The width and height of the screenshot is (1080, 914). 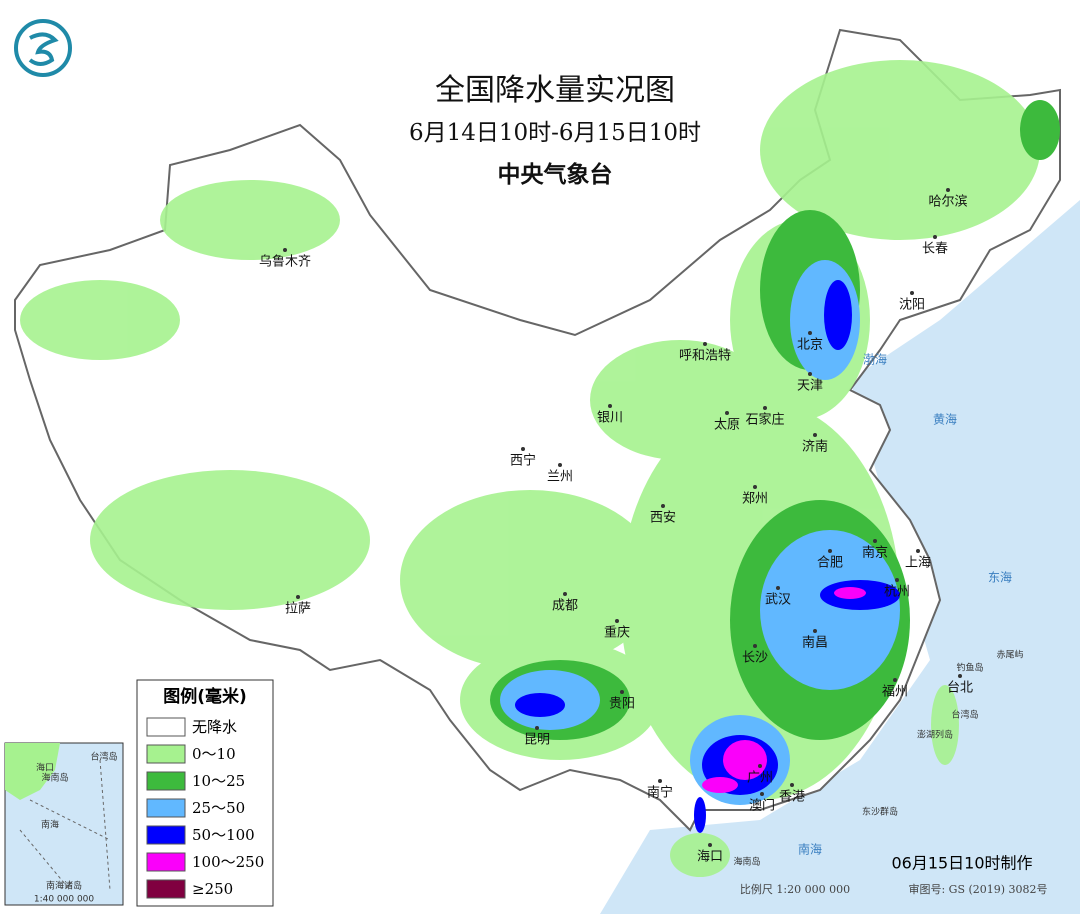 I want to click on city-label: 广州, so click(x=760, y=778).